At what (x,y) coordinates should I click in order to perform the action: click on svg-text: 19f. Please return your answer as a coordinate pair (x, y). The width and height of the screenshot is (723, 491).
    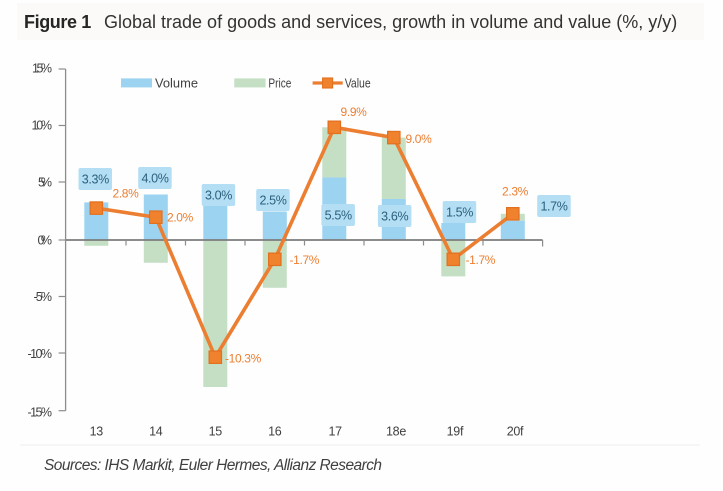
    Looking at the image, I should click on (455, 432).